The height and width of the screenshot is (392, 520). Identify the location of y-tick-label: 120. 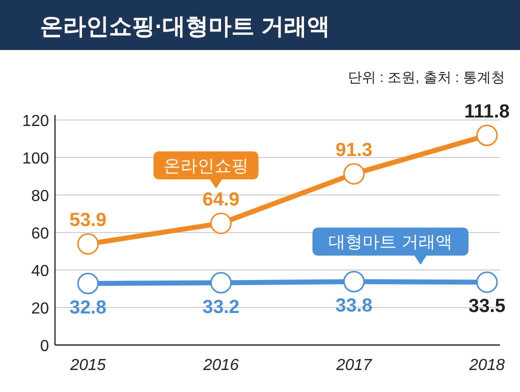
(36, 121).